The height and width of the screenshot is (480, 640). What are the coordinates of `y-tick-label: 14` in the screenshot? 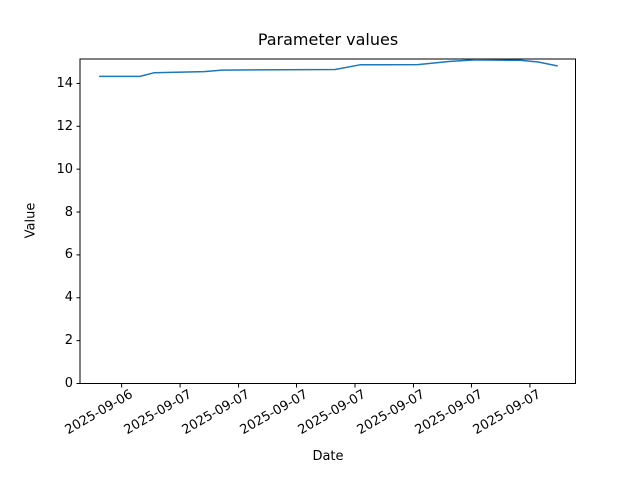 It's located at (64, 83).